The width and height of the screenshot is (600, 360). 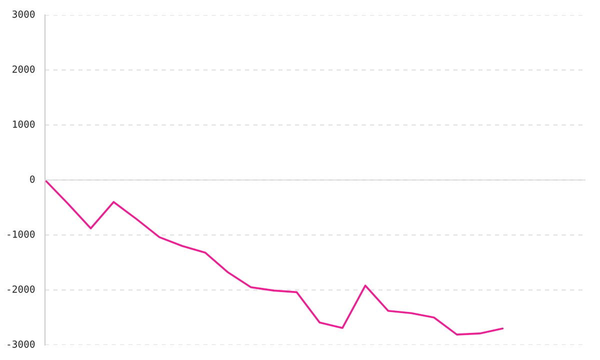 What do you see at coordinates (21, 289) in the screenshot?
I see `y-tick-label: -2000` at bounding box center [21, 289].